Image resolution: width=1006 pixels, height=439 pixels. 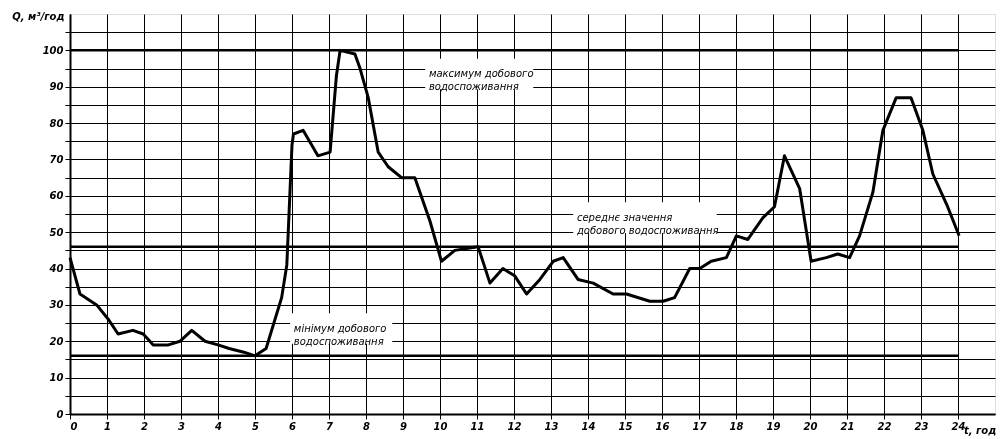 I want to click on x-tick-label: 4, so click(x=218, y=426).